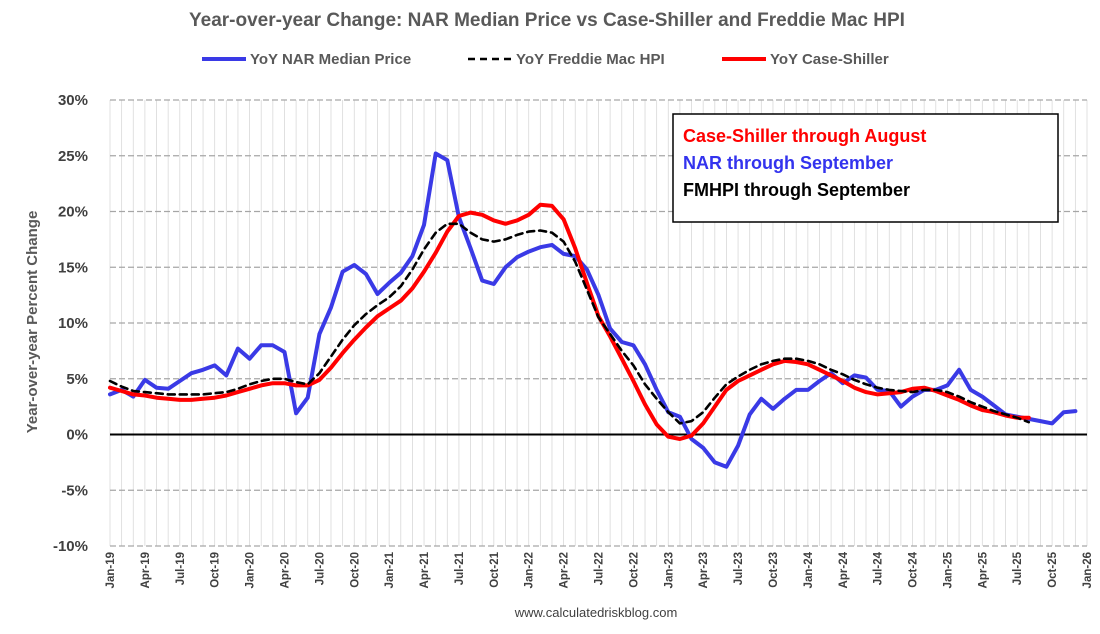 The image size is (1100, 634). Describe the element at coordinates (390, 569) in the screenshot. I see `x-tick-label: Jan-21` at that location.